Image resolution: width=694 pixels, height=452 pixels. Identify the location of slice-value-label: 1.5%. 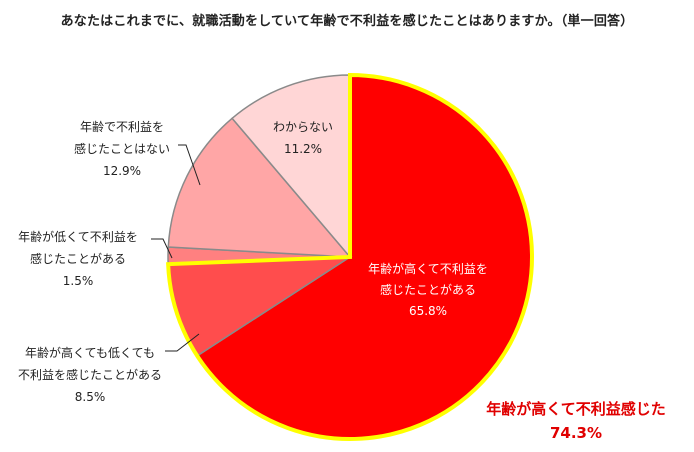
(78, 281).